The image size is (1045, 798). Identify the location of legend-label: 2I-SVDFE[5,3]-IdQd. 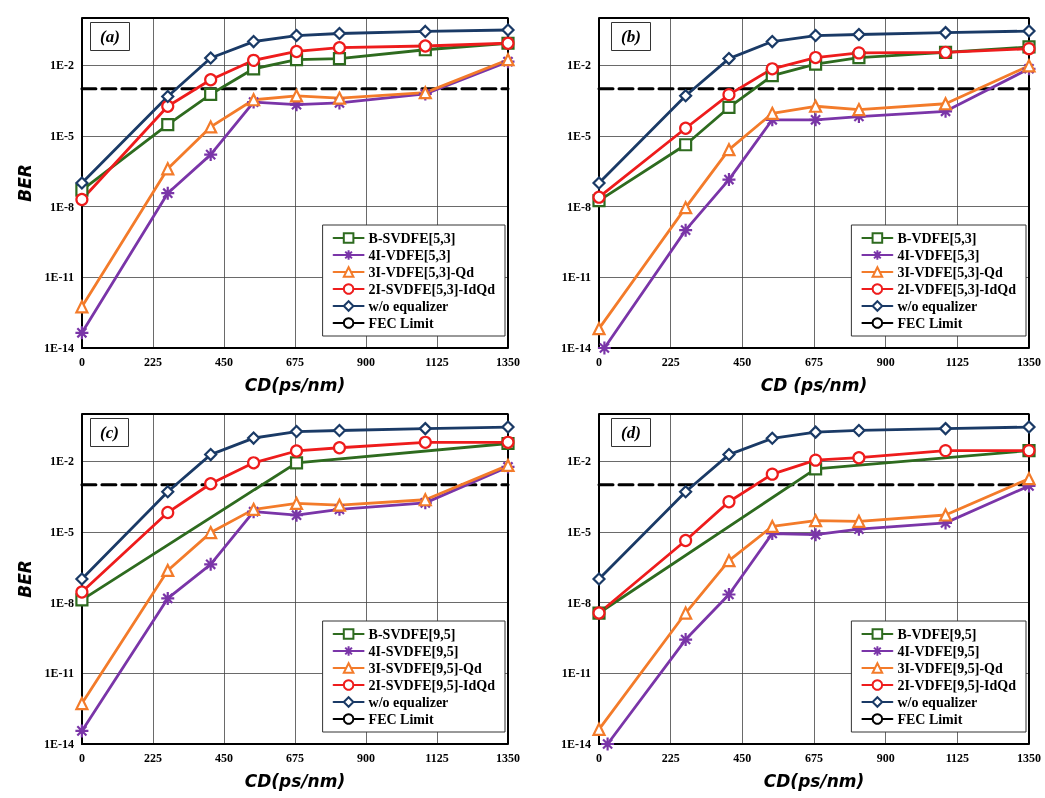
(432, 289).